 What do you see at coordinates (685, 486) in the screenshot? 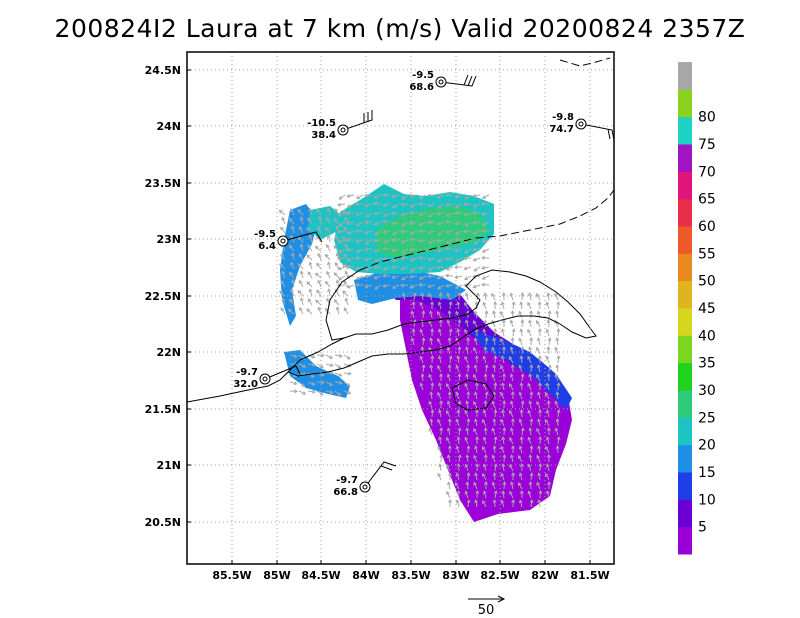
I see `colorbar-segment` at bounding box center [685, 486].